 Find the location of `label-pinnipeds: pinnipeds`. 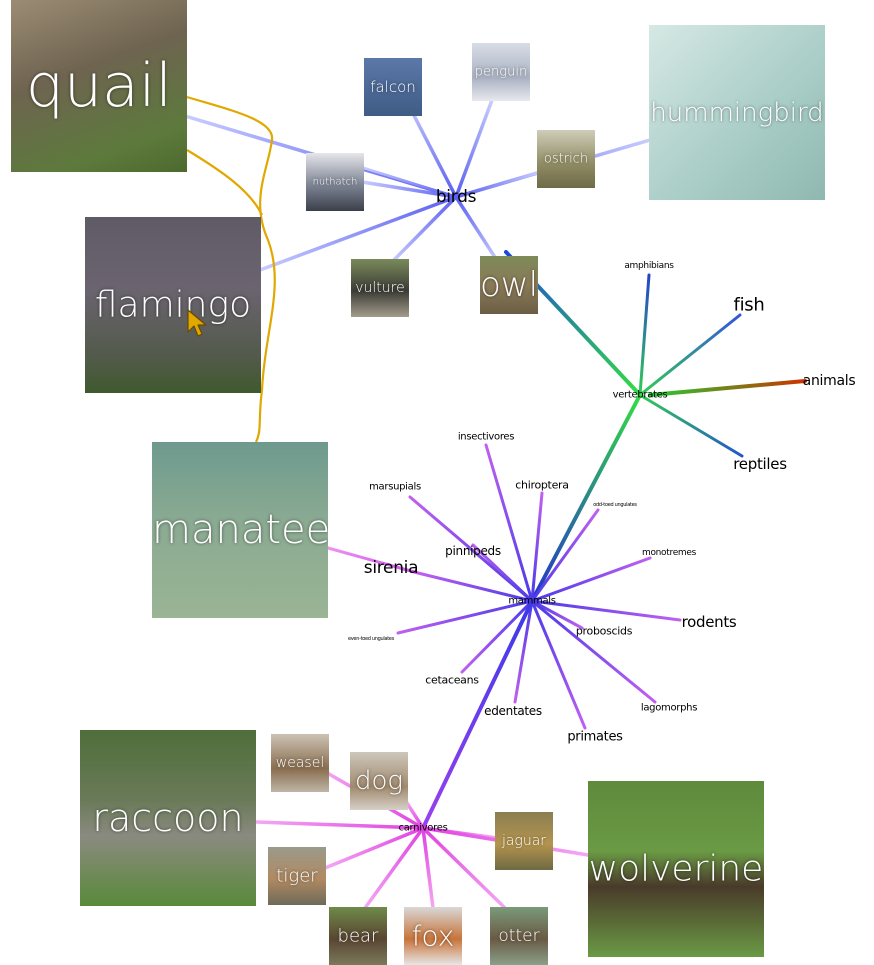

label-pinnipeds: pinnipeds is located at coordinates (473, 551).